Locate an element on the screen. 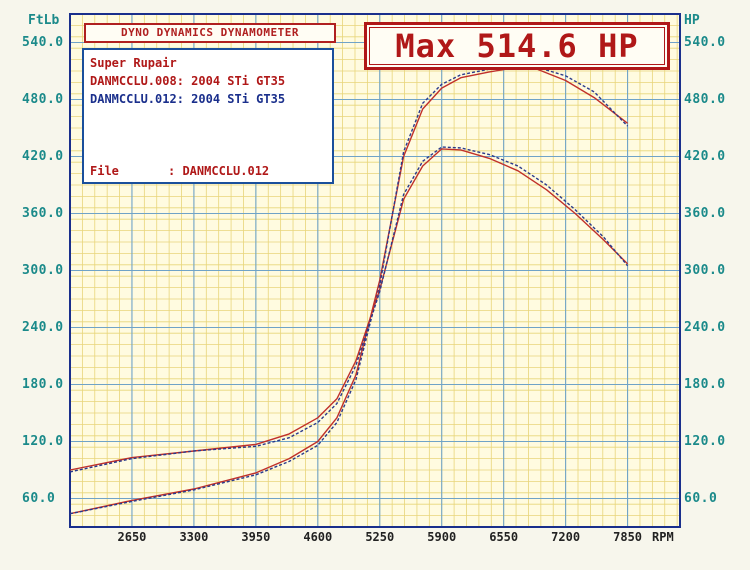  x-tick-label: 5250 is located at coordinates (380, 537).